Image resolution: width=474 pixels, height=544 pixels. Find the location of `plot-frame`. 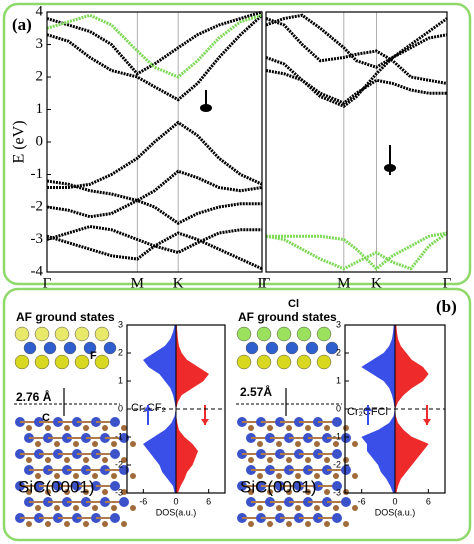

plot-frame is located at coordinates (395, 409).